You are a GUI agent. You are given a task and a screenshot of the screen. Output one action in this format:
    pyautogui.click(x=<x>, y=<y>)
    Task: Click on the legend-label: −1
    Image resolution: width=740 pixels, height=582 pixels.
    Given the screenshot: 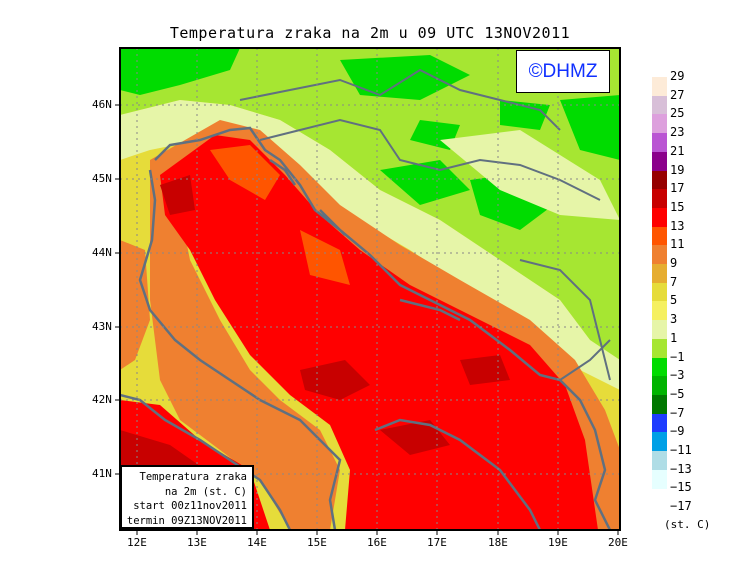 What is the action you would take?
    pyautogui.click(x=677, y=356)
    